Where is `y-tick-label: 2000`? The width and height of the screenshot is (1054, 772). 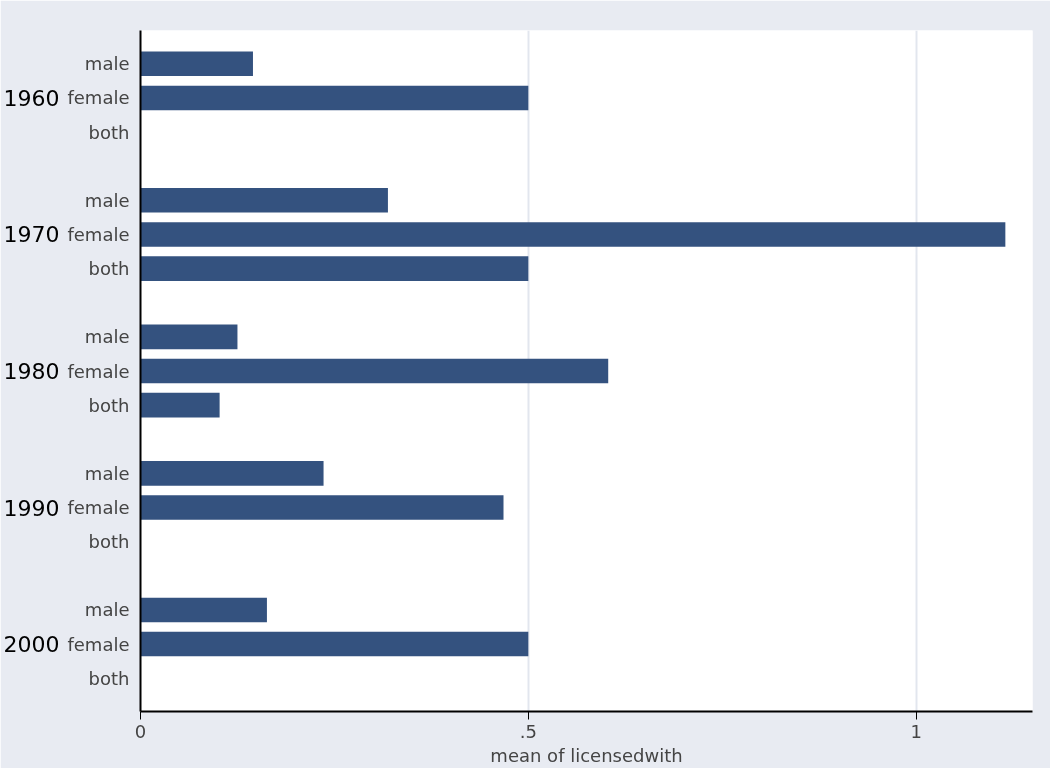
y-tick-label: 2000 is located at coordinates (31, 645).